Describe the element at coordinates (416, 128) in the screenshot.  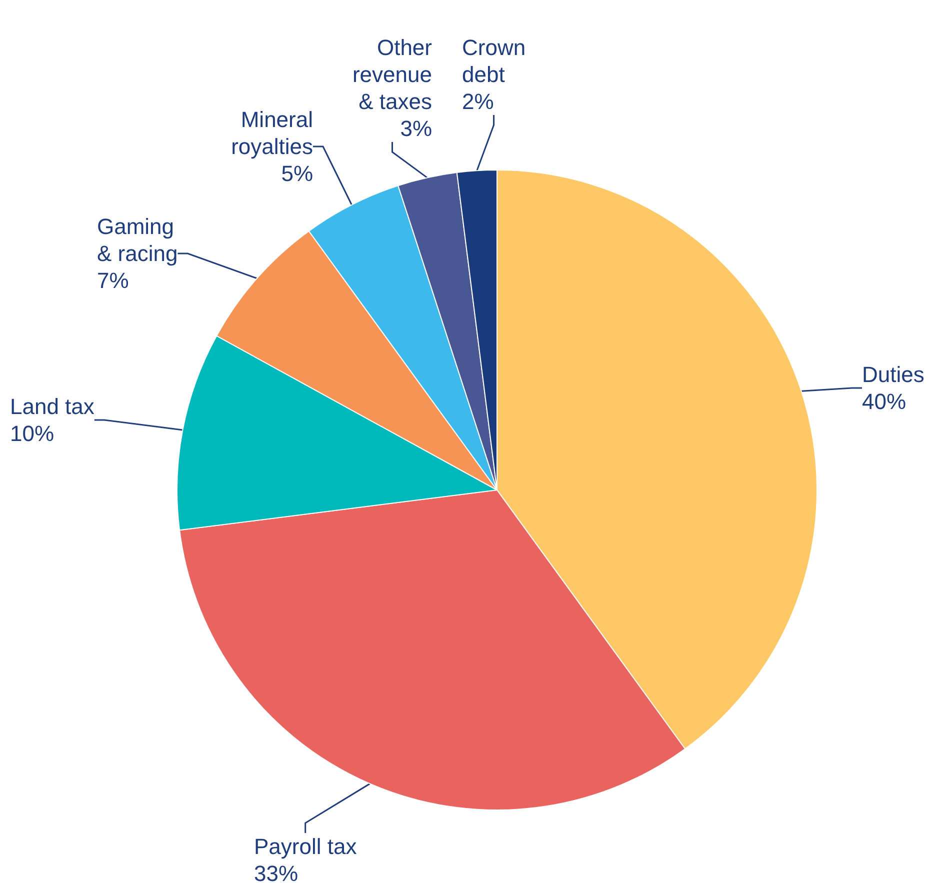
I see `data-label: 3%` at that location.